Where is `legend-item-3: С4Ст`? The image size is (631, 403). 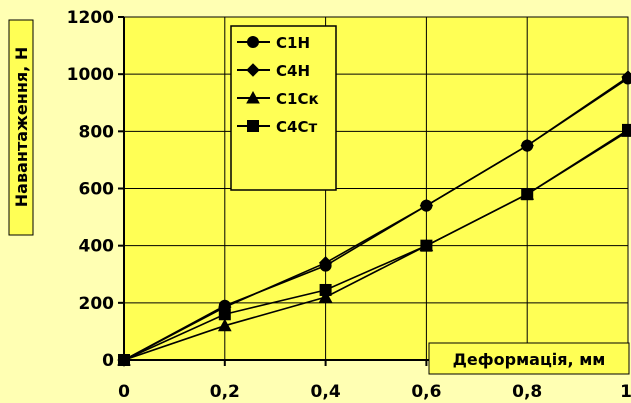
legend-item-3: С4Ст is located at coordinates (277, 127).